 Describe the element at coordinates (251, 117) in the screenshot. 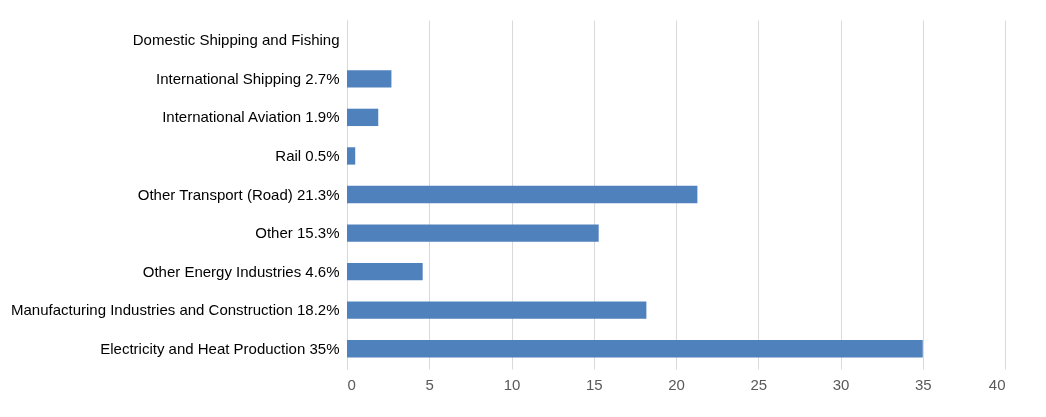

I see `y-tick-label: International Aviation 1.9%` at that location.